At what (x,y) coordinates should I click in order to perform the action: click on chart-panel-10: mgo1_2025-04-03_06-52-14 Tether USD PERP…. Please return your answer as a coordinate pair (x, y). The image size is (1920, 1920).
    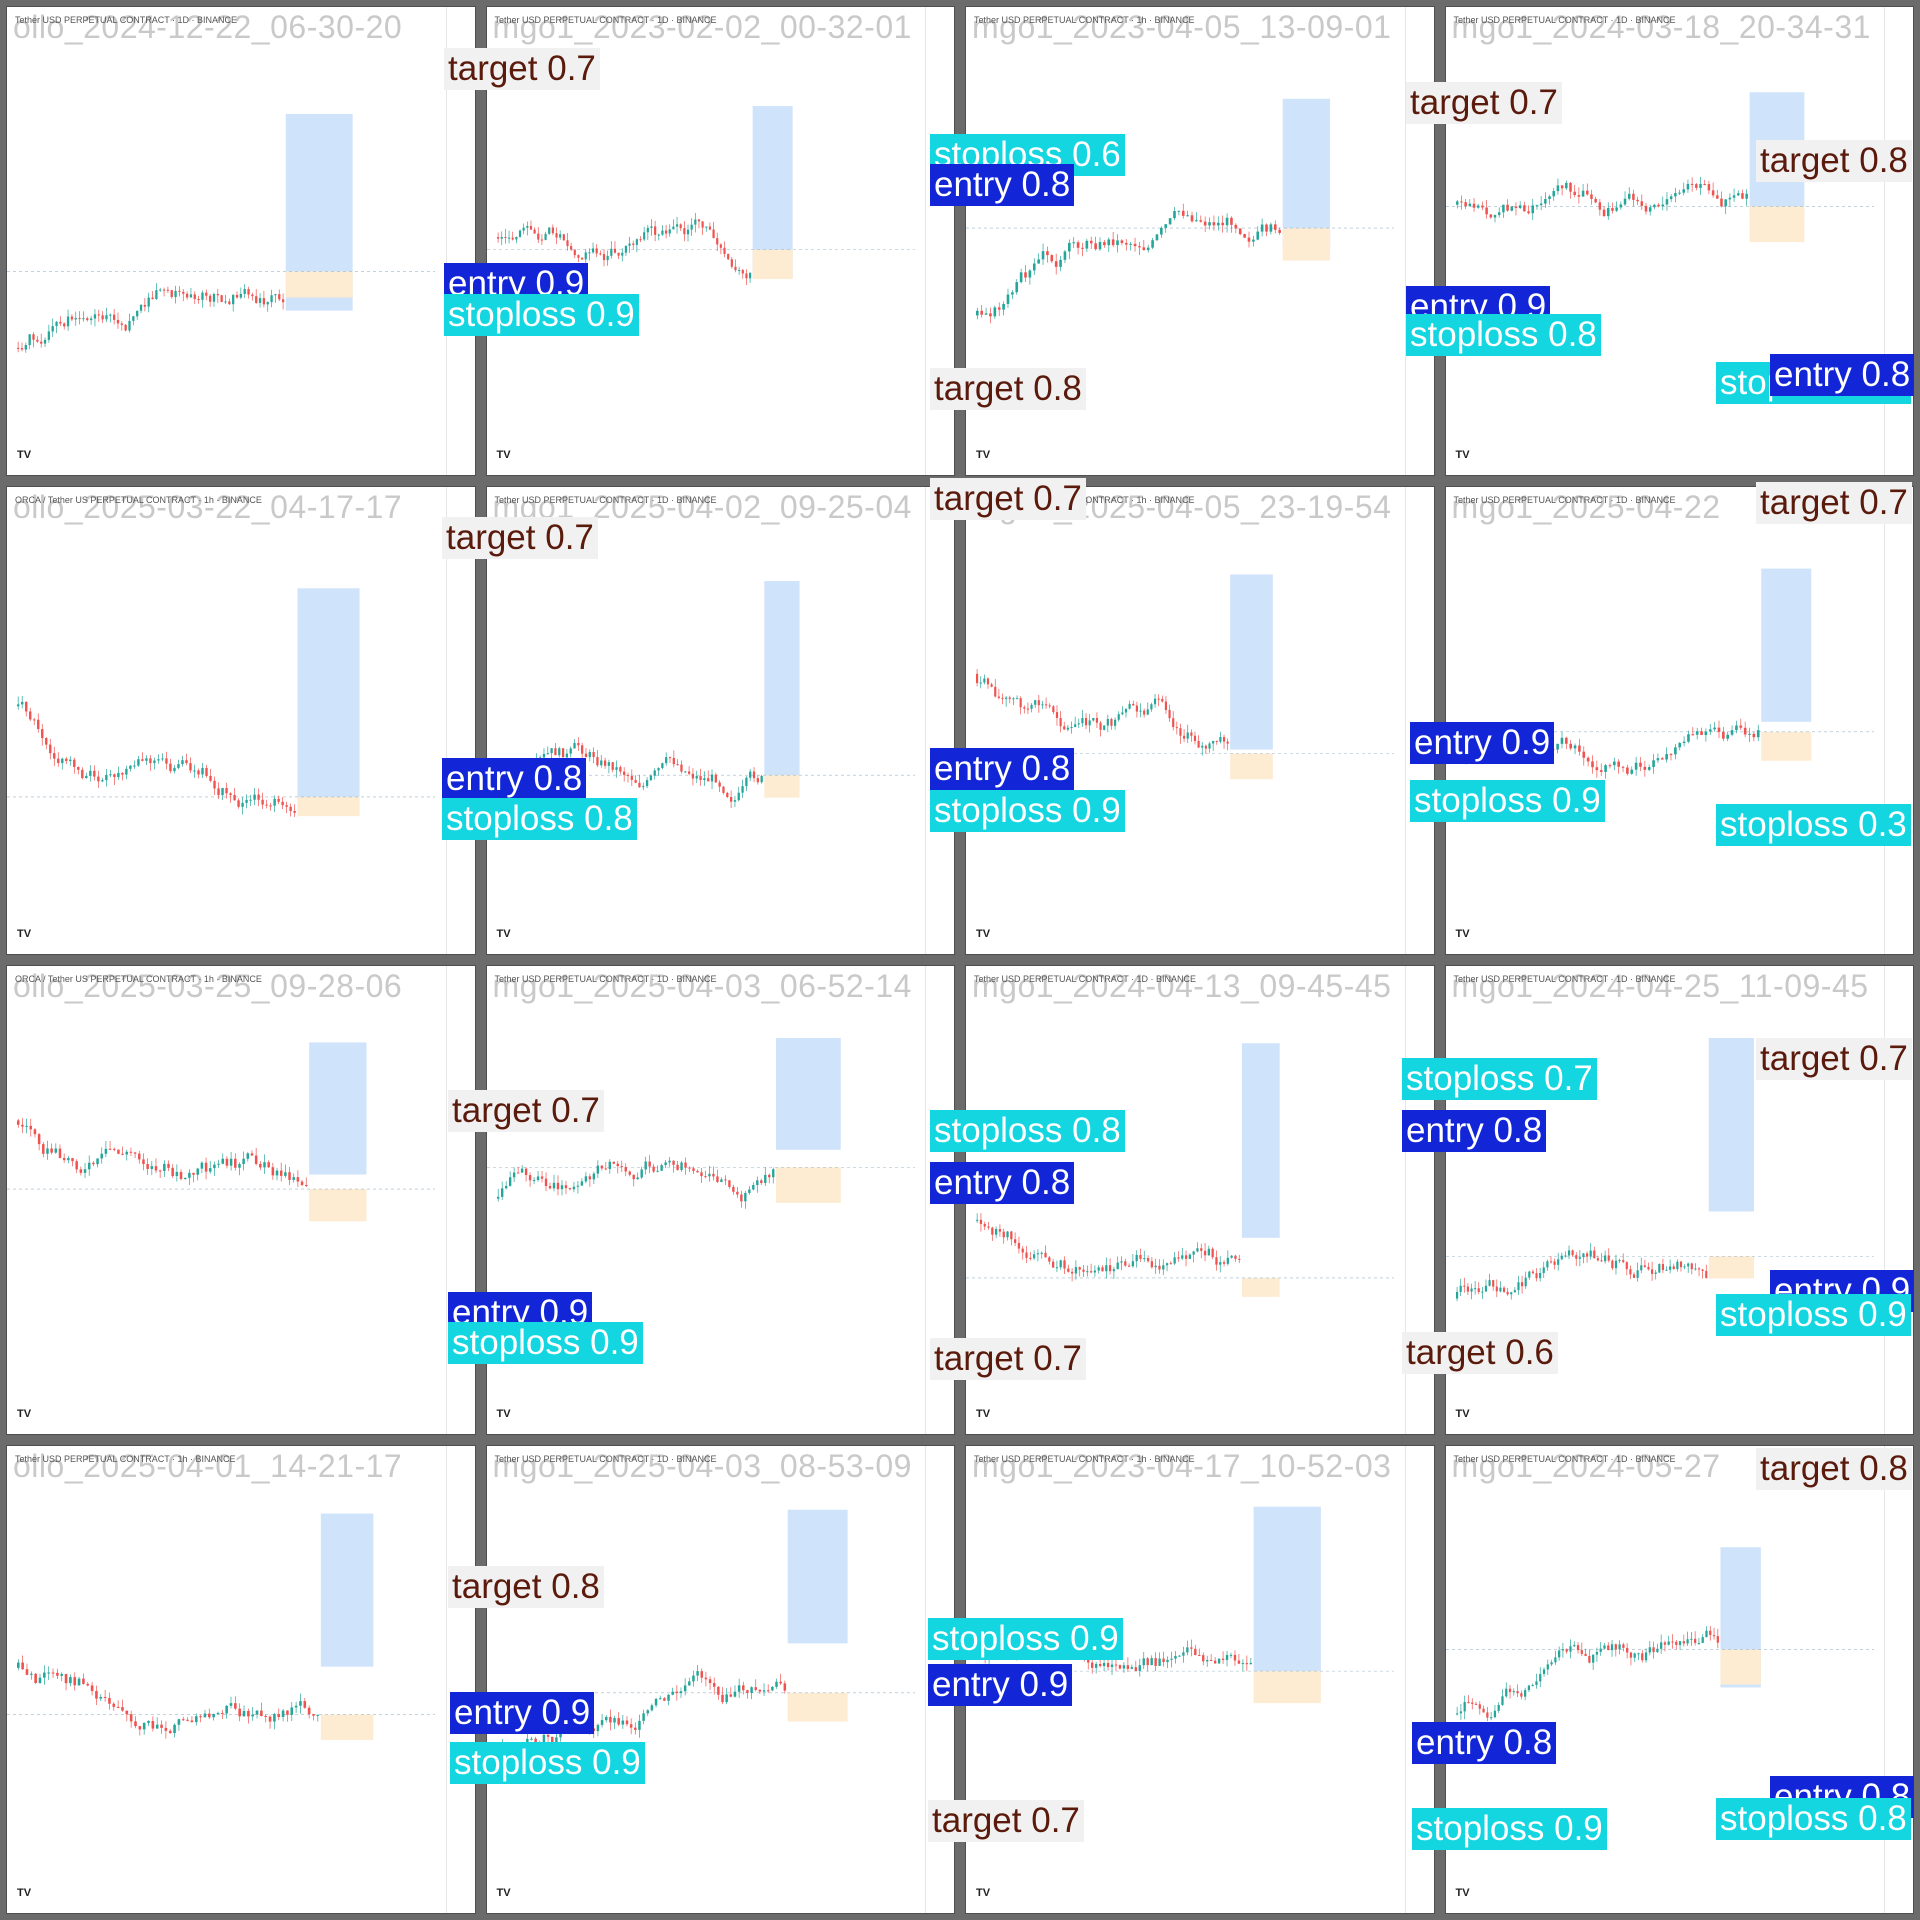
    Looking at the image, I should click on (720, 1200).